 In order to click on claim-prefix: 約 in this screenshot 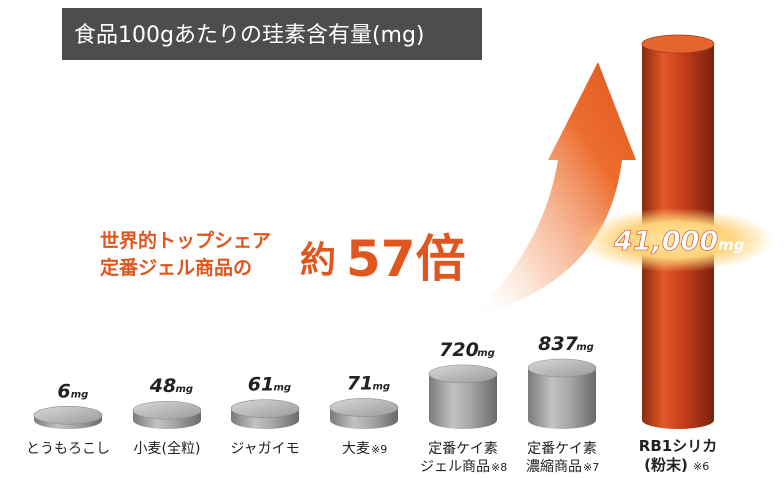, I will do `click(318, 260)`.